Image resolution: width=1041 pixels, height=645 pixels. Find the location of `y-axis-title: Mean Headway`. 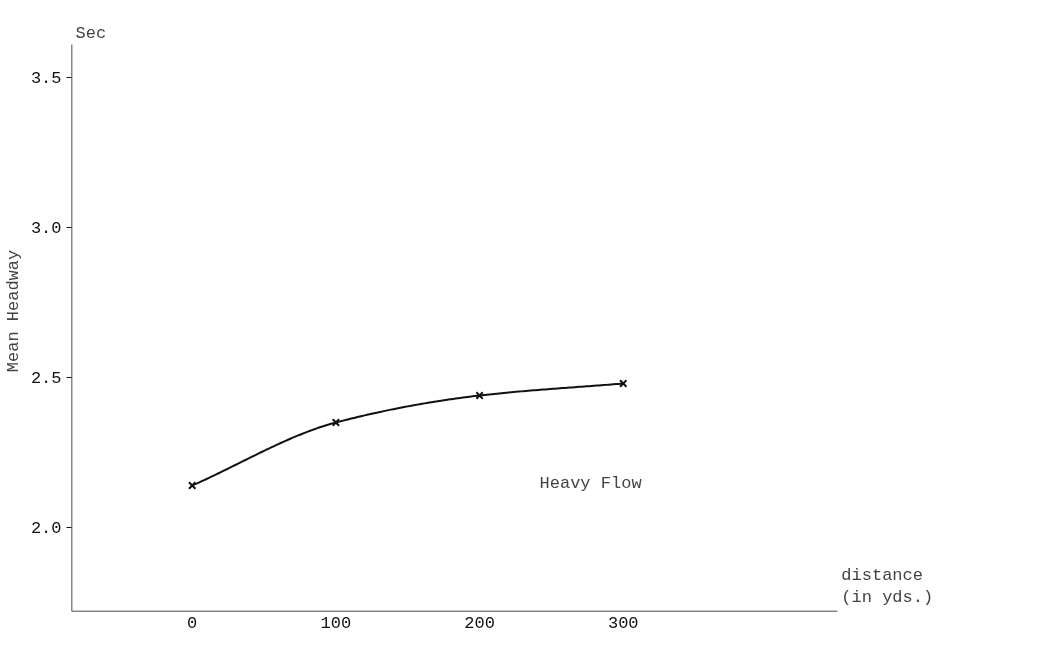

y-axis-title: Mean Headway is located at coordinates (13, 311).